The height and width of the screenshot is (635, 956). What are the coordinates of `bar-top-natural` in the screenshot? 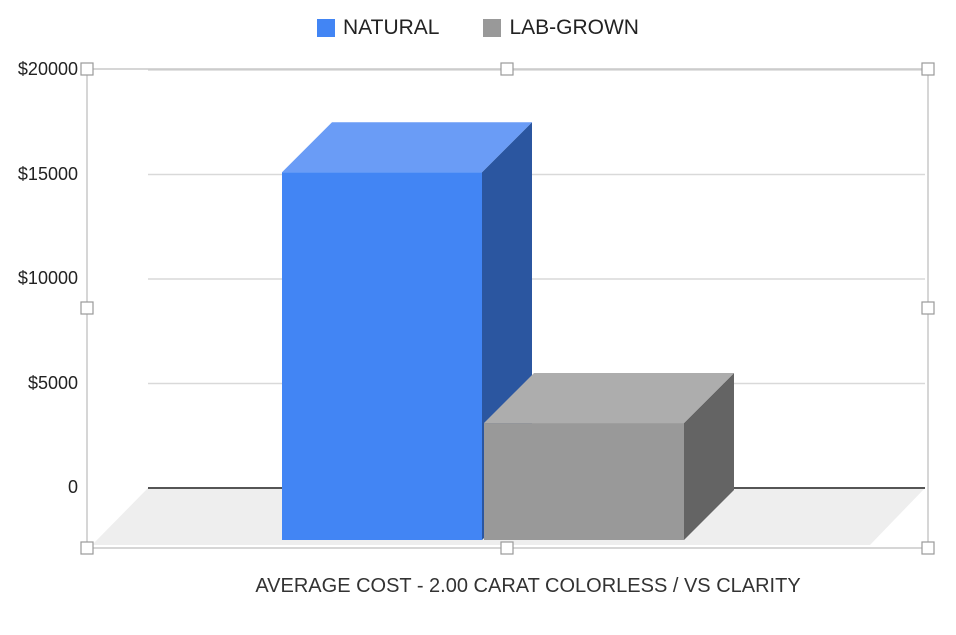 It's located at (407, 147).